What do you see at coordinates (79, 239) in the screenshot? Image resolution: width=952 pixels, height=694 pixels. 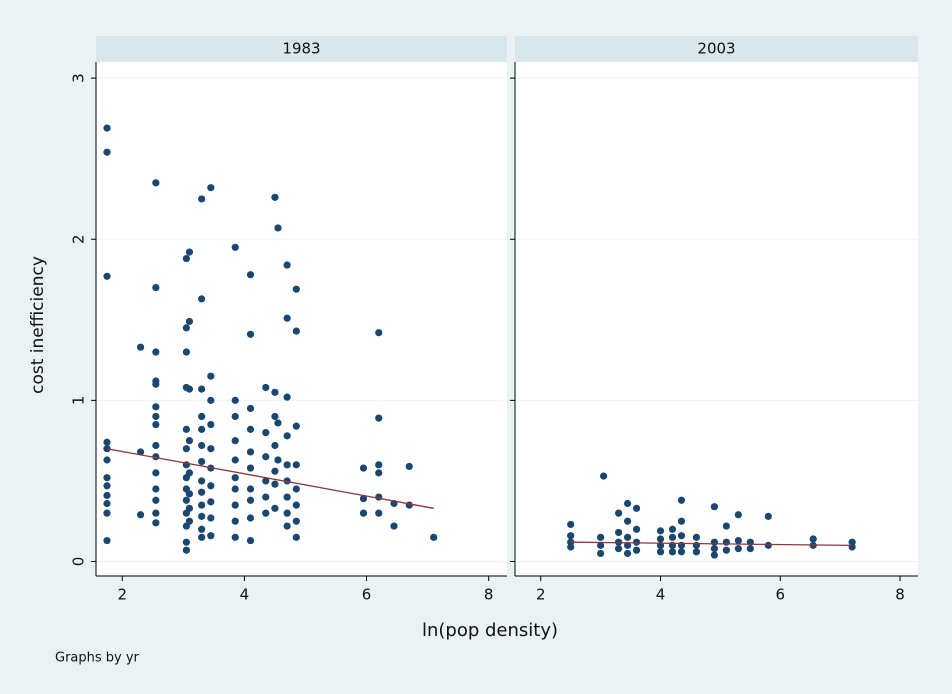 I see `y-tick-label: 2` at bounding box center [79, 239].